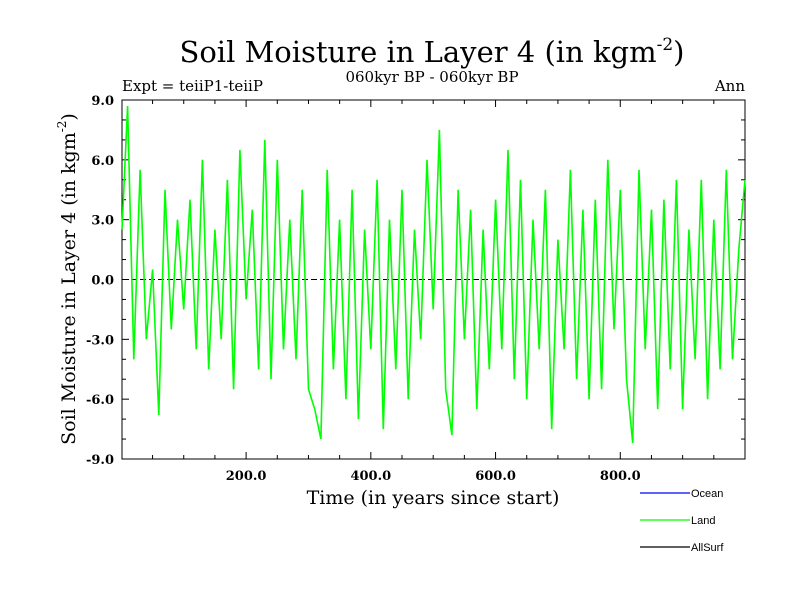 The width and height of the screenshot is (800, 600). Describe the element at coordinates (246, 476) in the screenshot. I see `x-tick-label: 200.0` at that location.